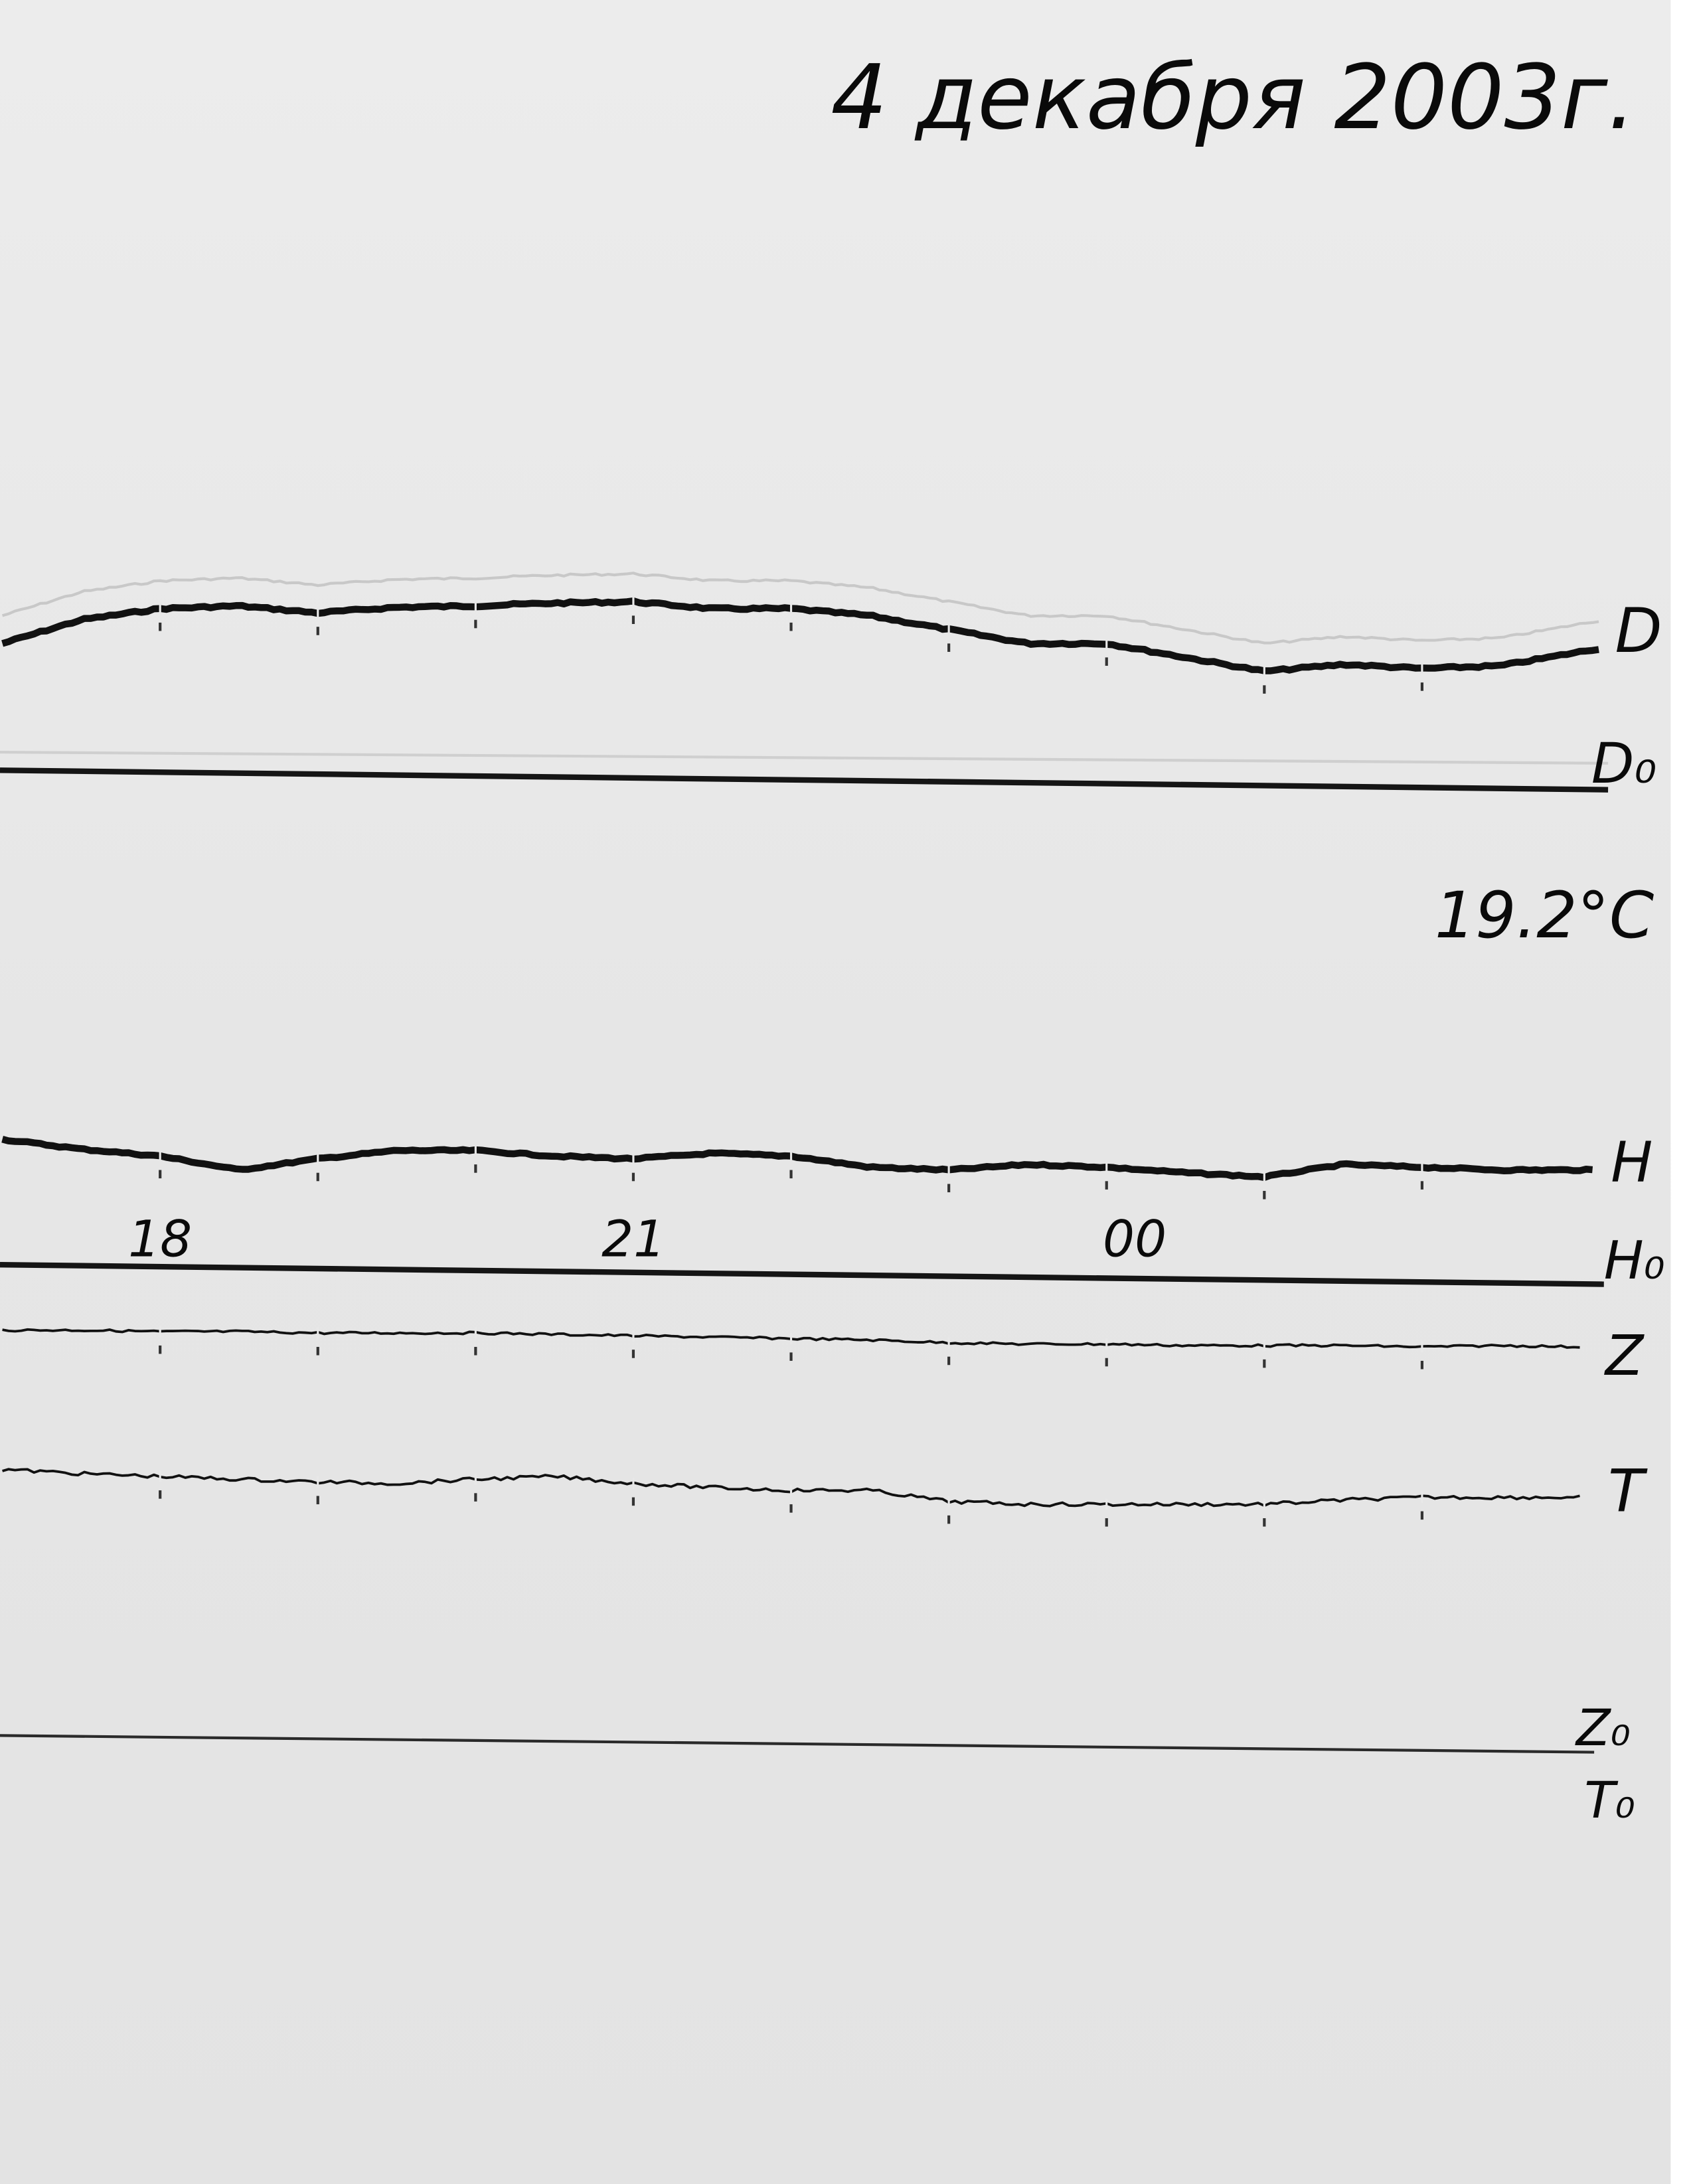 The image size is (1693, 2184). What do you see at coordinates (1135, 1239) in the screenshot?
I see `x-tick-label-00: 00` at bounding box center [1135, 1239].